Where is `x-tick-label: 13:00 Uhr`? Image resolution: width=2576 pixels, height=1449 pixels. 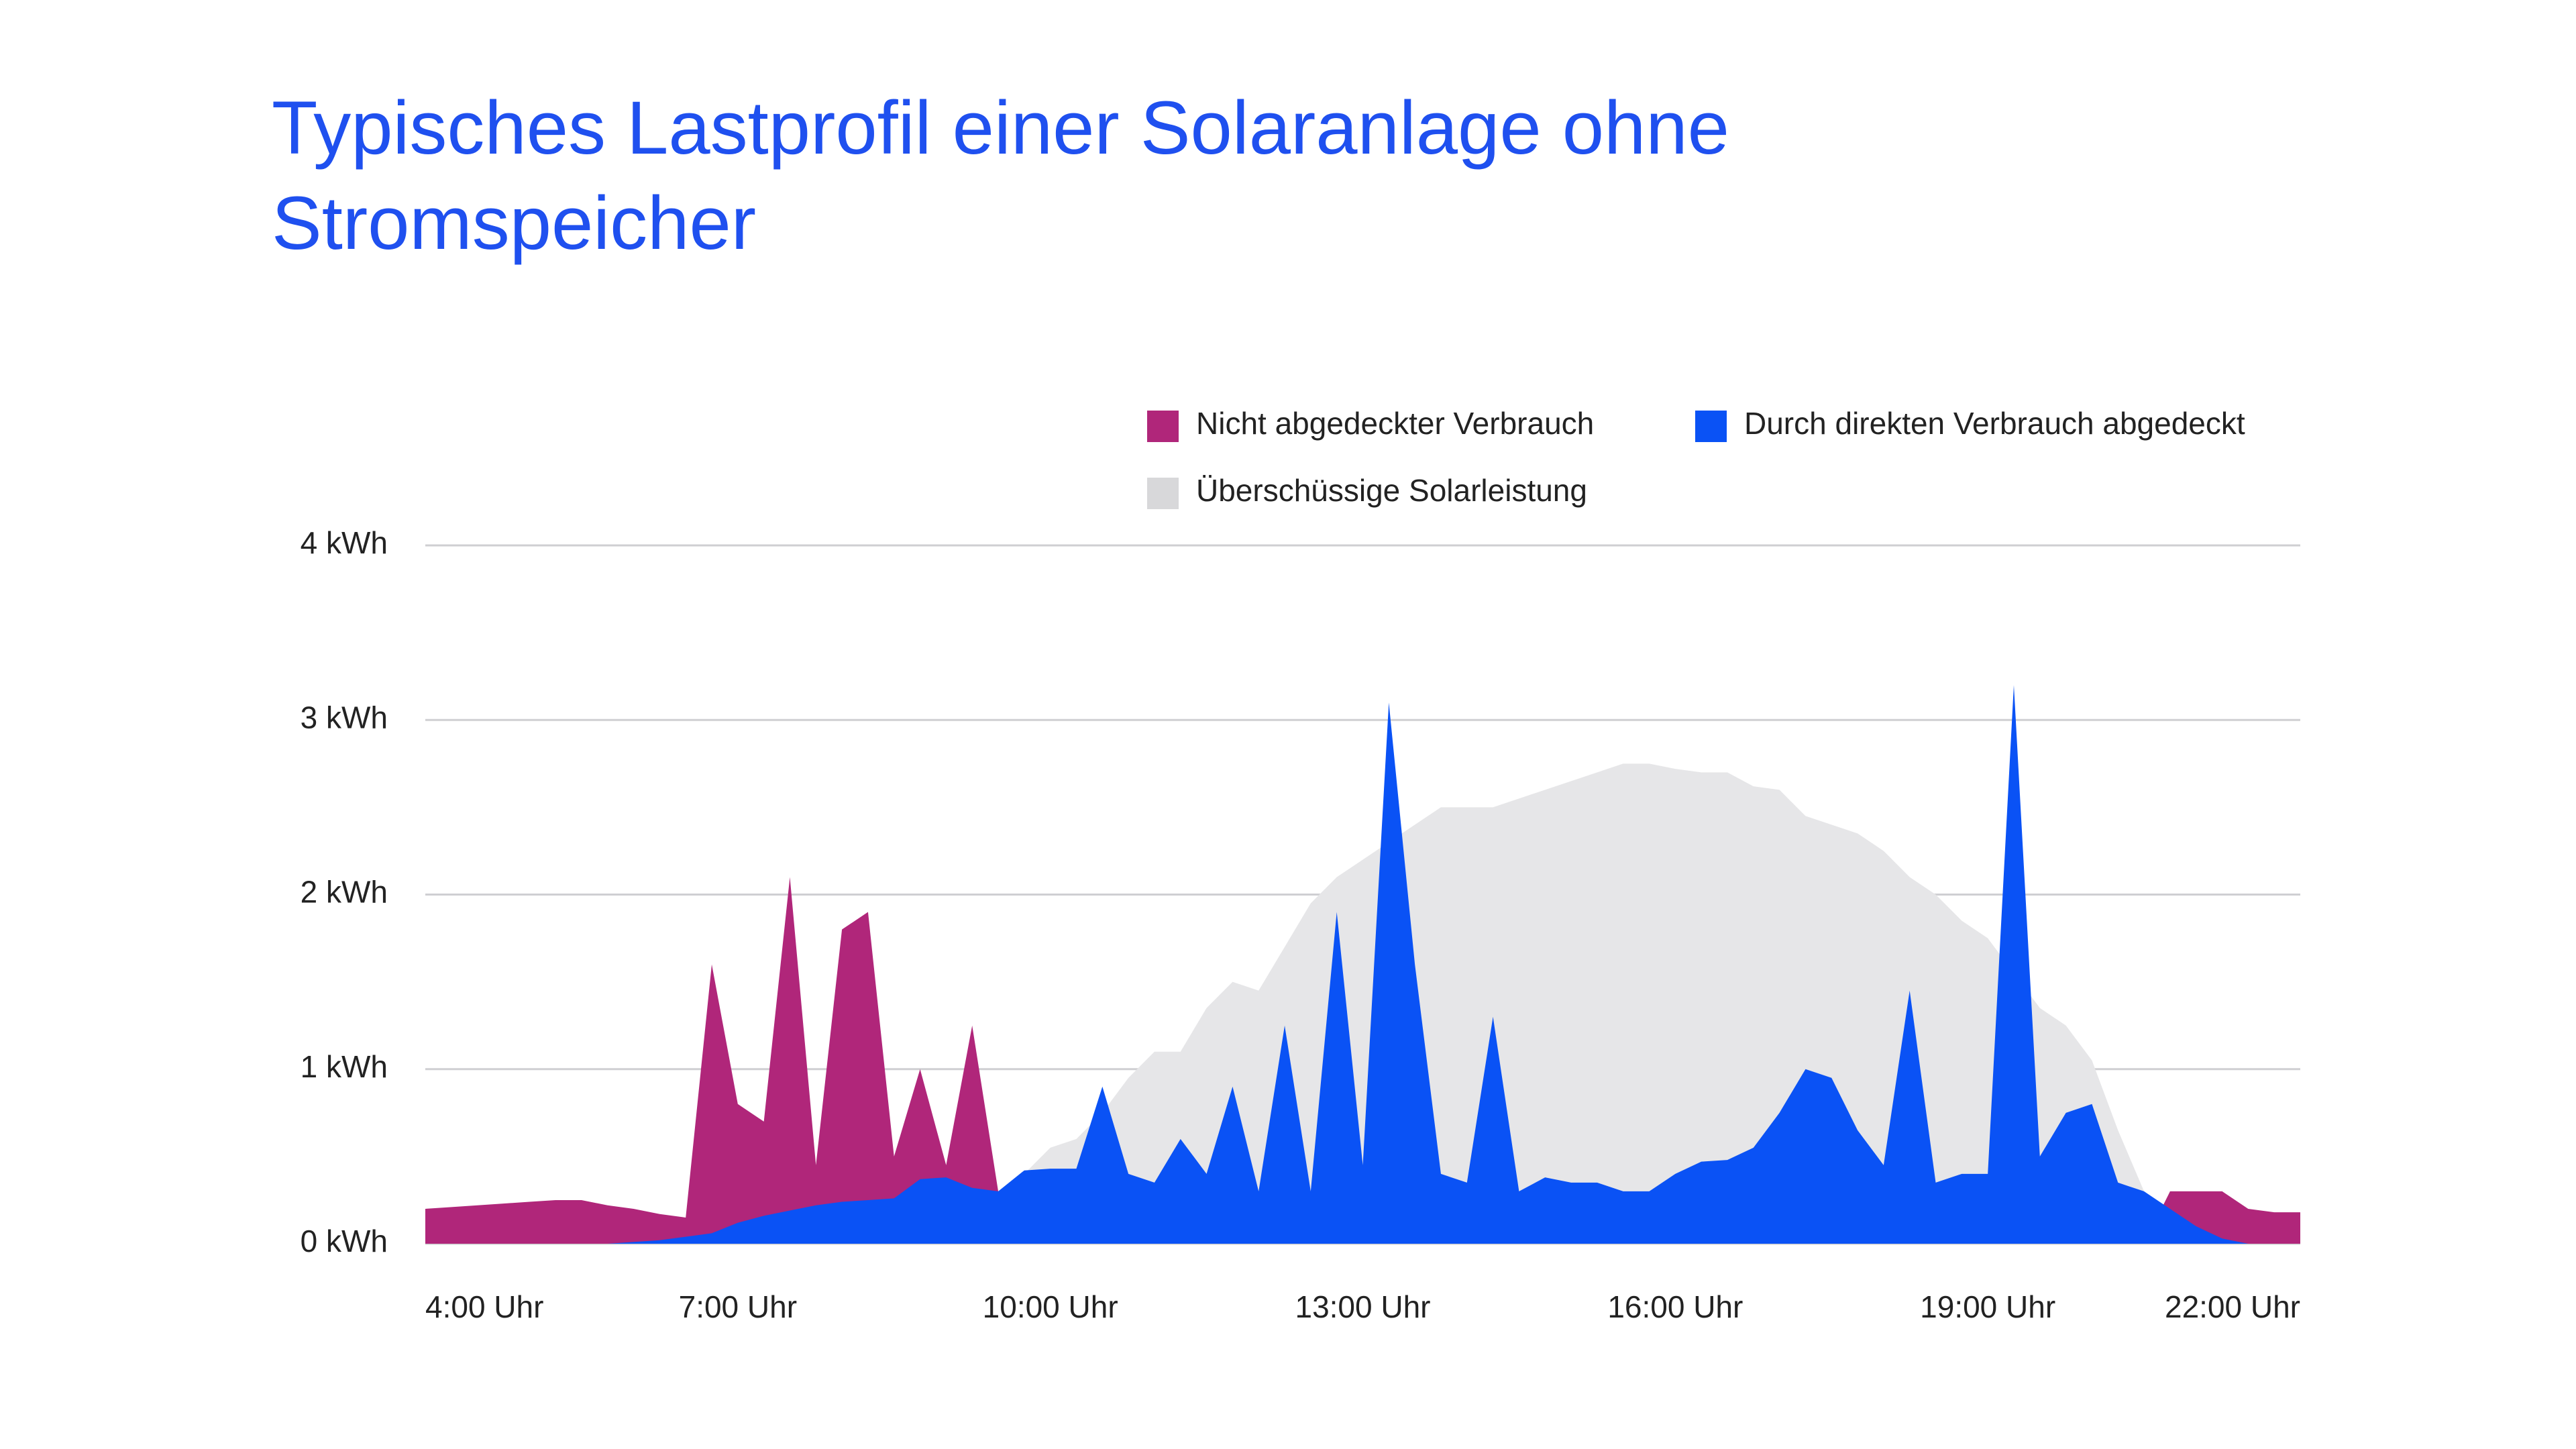 x-tick-label: 13:00 Uhr is located at coordinates (1362, 1306).